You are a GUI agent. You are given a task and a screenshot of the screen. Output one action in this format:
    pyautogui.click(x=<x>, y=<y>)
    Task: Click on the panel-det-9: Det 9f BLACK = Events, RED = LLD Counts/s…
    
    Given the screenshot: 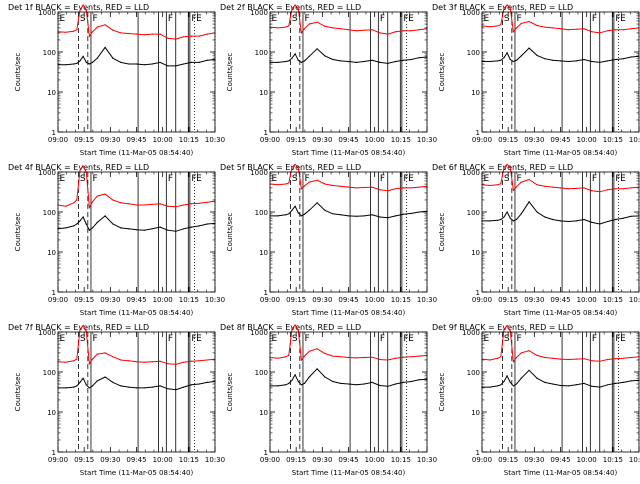 What is the action you would take?
    pyautogui.click(x=536, y=400)
    